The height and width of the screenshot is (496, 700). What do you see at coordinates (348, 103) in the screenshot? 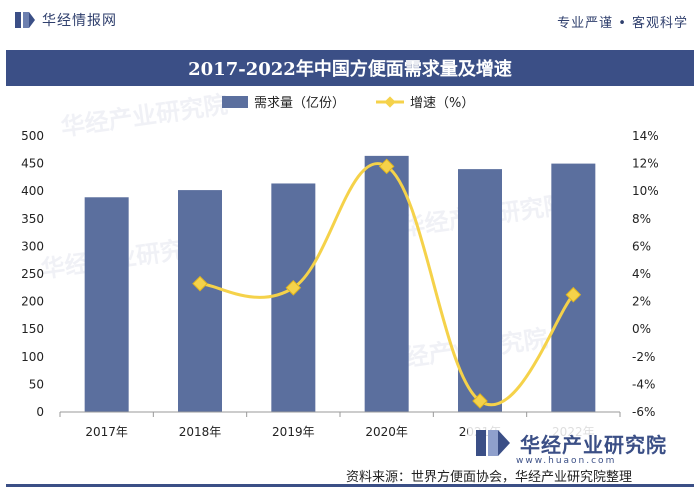
I see `legend: 需求量（亿份） 增速（%）` at bounding box center [348, 103].